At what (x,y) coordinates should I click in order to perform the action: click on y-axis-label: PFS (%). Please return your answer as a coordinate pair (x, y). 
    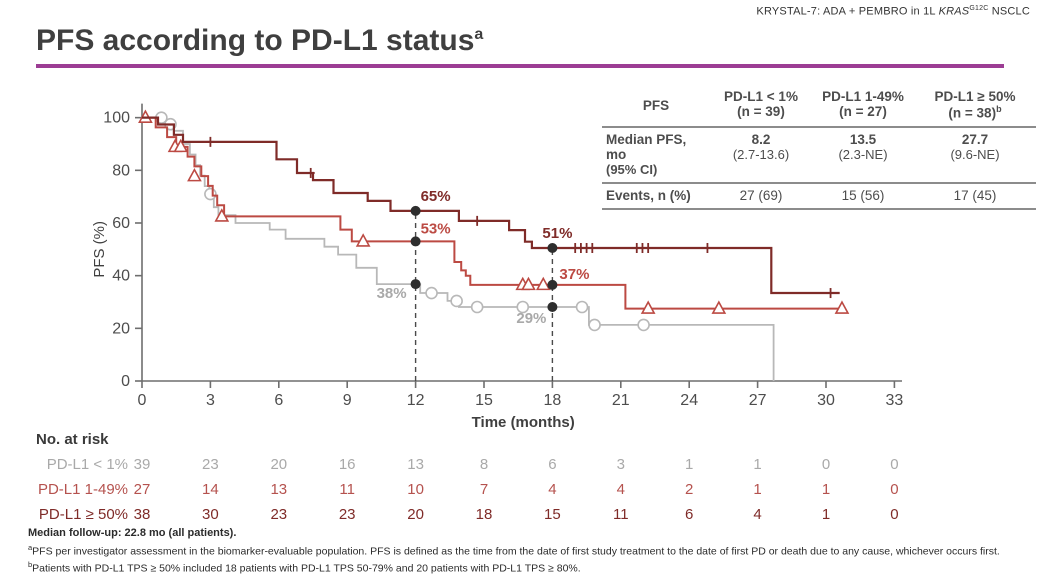
    Looking at the image, I should click on (99, 249).